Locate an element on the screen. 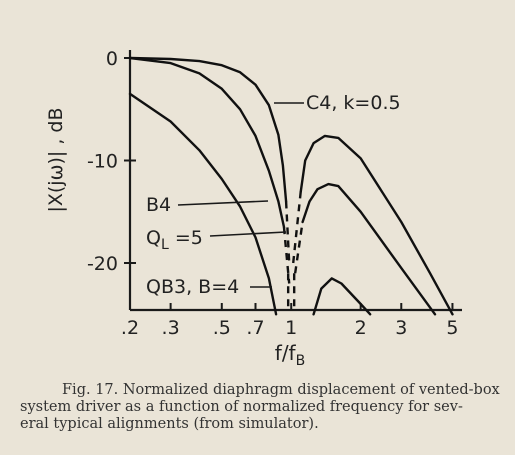  x-tick-label: 1 is located at coordinates (291, 328).